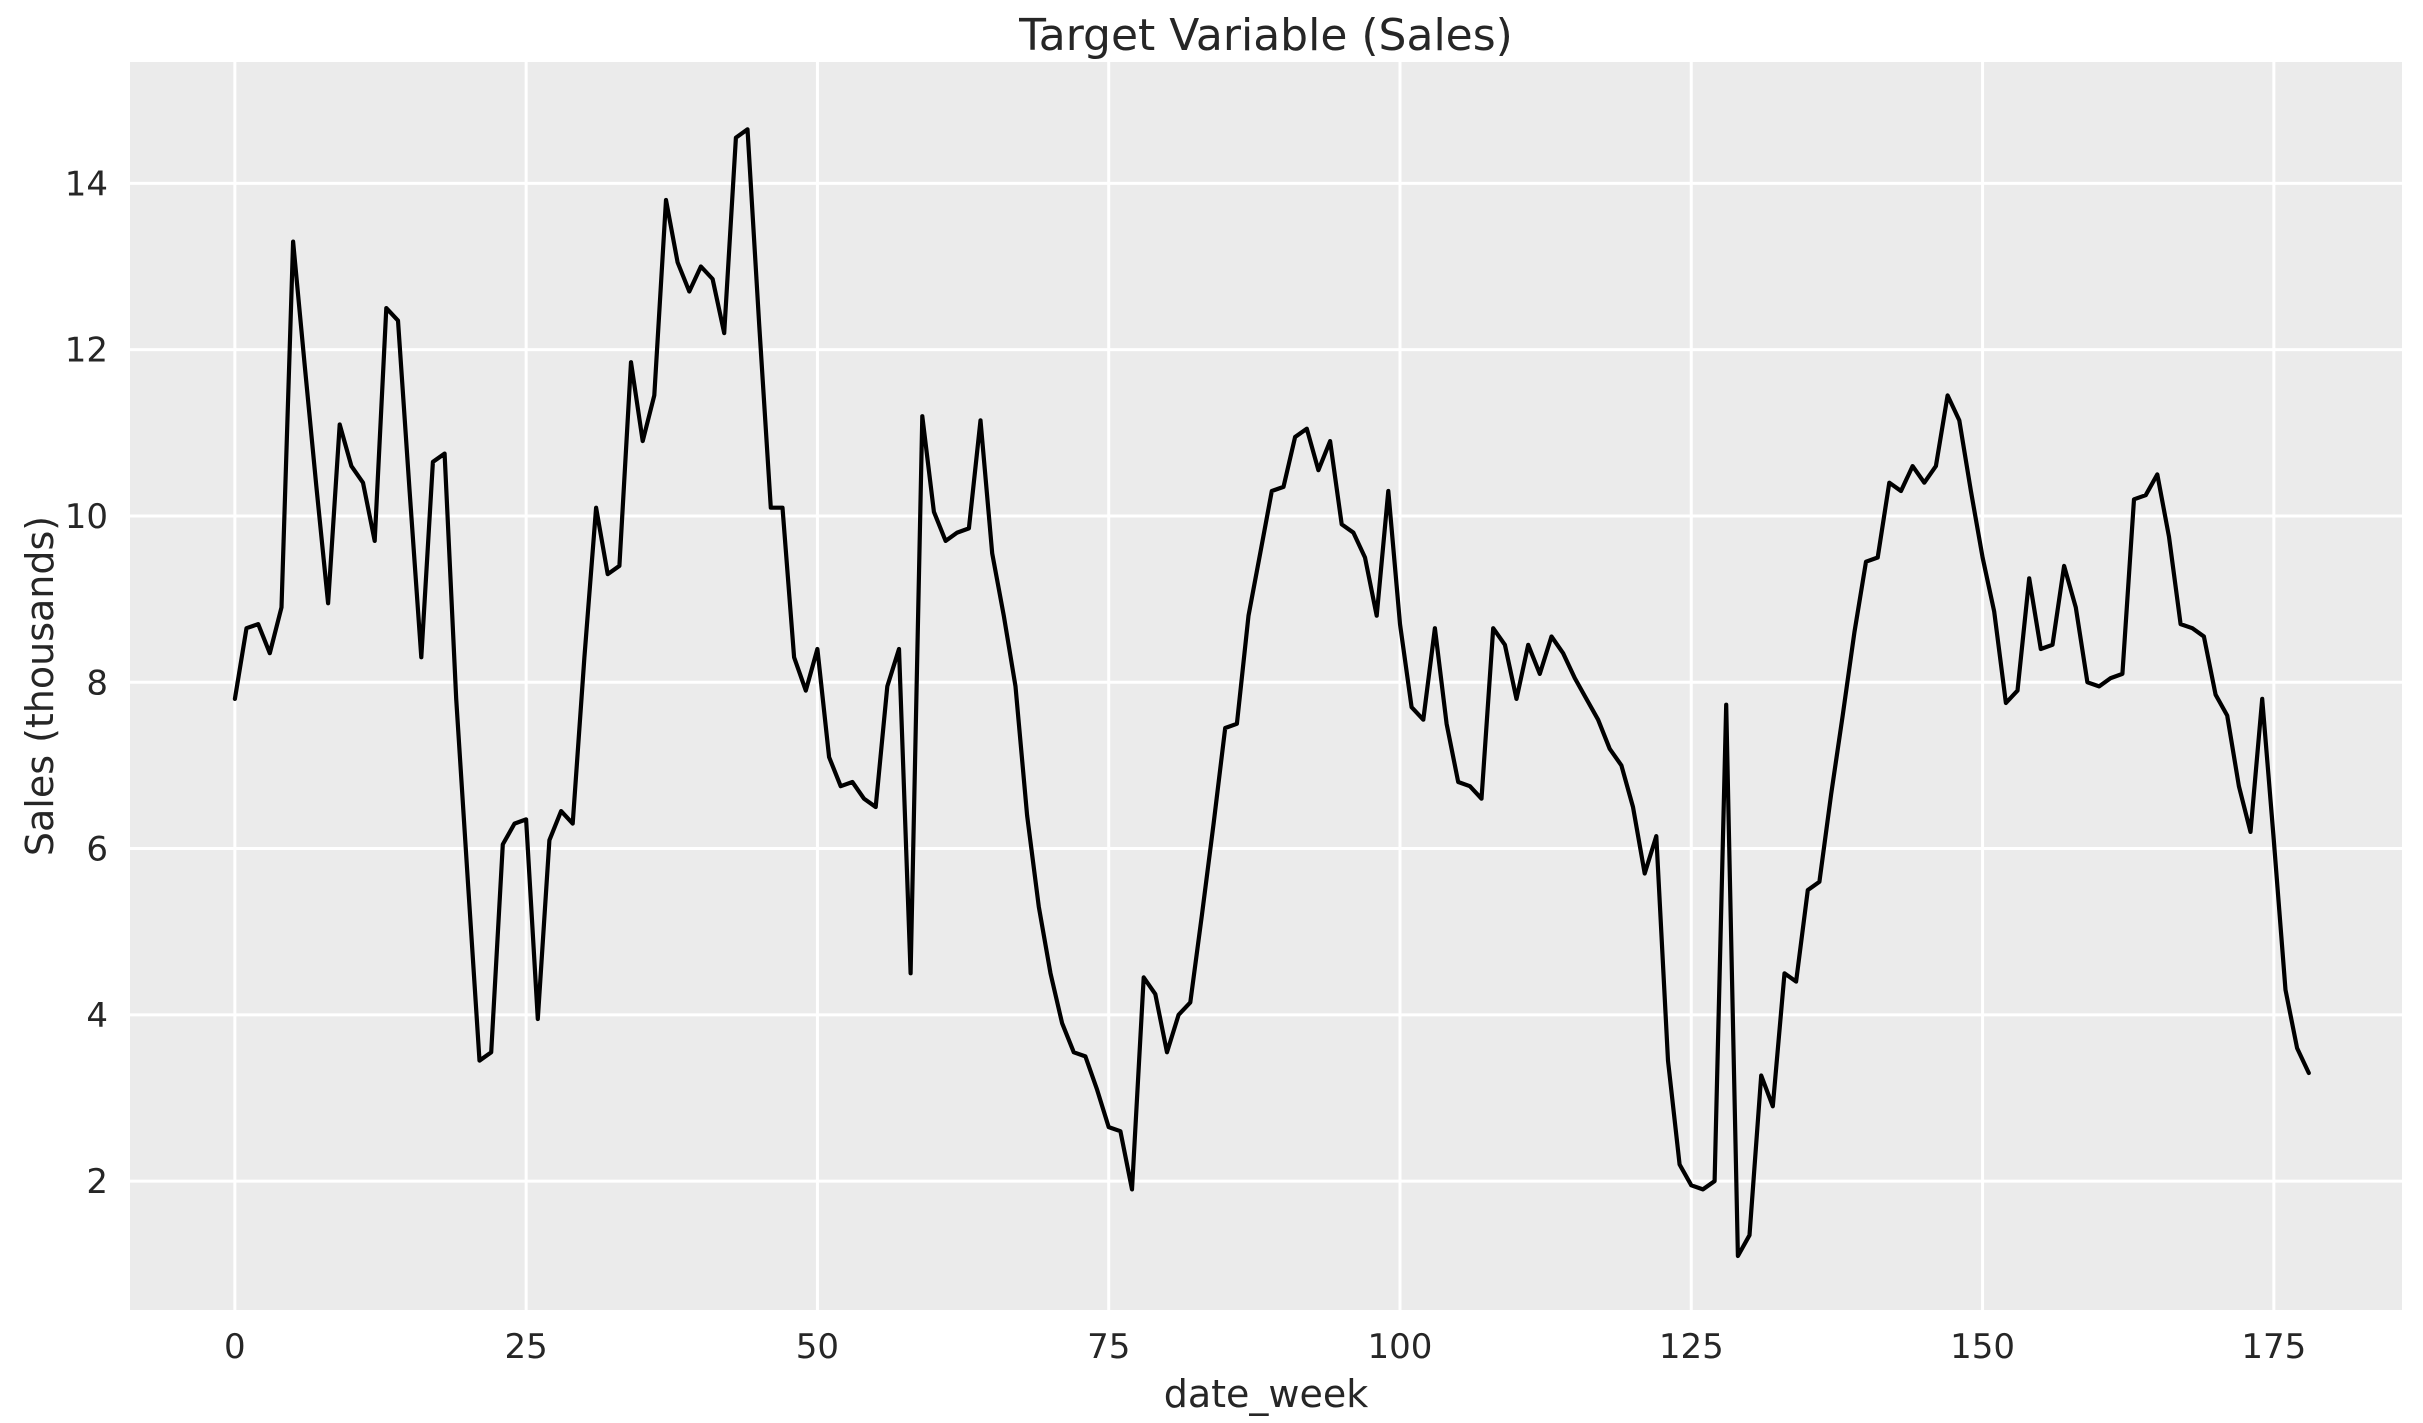 The width and height of the screenshot is (2423, 1423). What do you see at coordinates (86, 351) in the screenshot?
I see `y-tick-label: 12` at bounding box center [86, 351].